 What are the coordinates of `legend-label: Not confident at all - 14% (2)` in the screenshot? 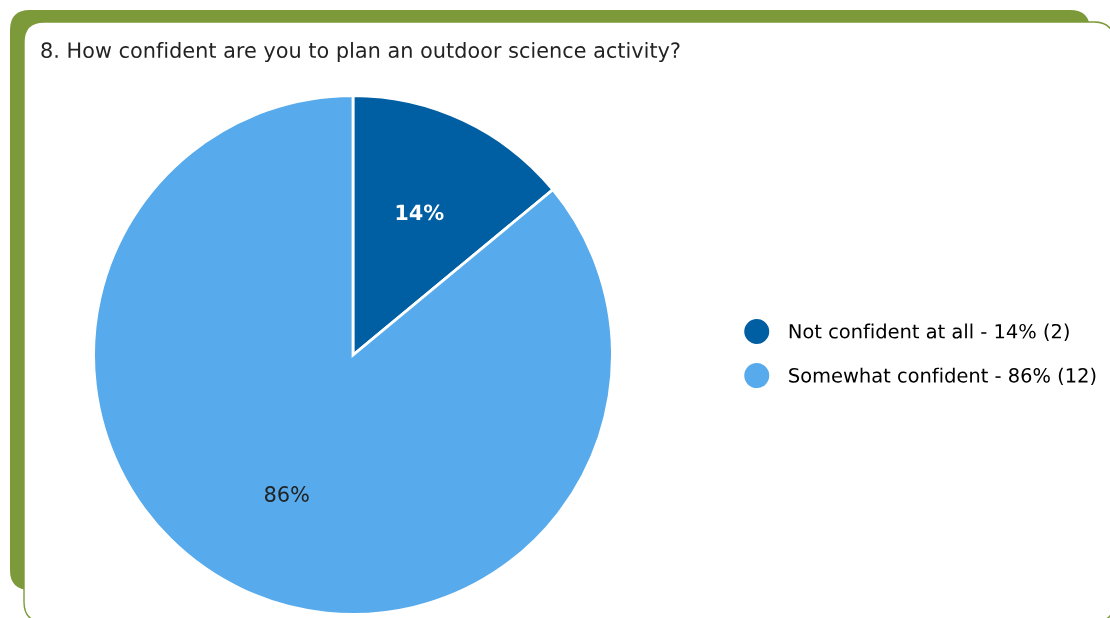 It's located at (929, 332).